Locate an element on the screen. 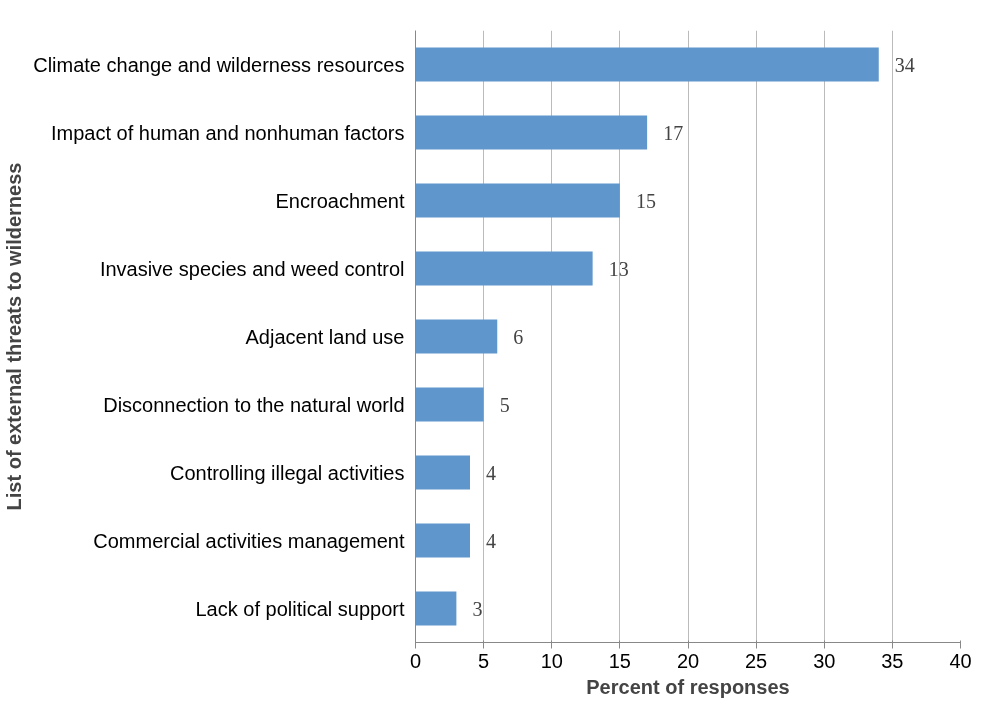 Image resolution: width=1007 pixels, height=708 pixels. data-label: 13 is located at coordinates (618, 268).